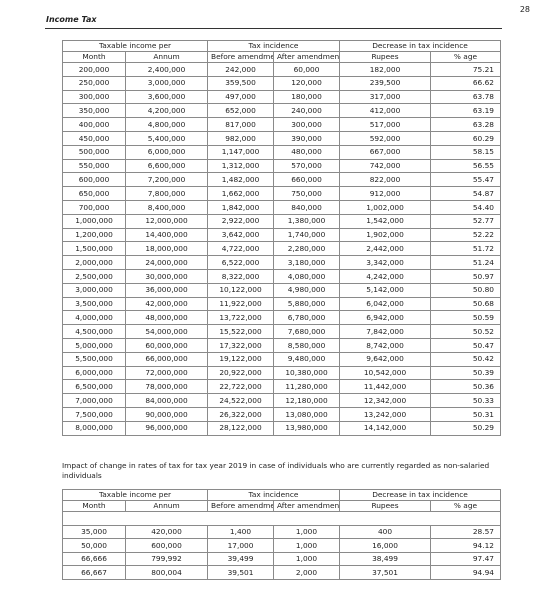 The image size is (542, 600). What do you see at coordinates (306, 235) in the screenshot?
I see `after-amendment-cell: 1,740,000` at bounding box center [306, 235].